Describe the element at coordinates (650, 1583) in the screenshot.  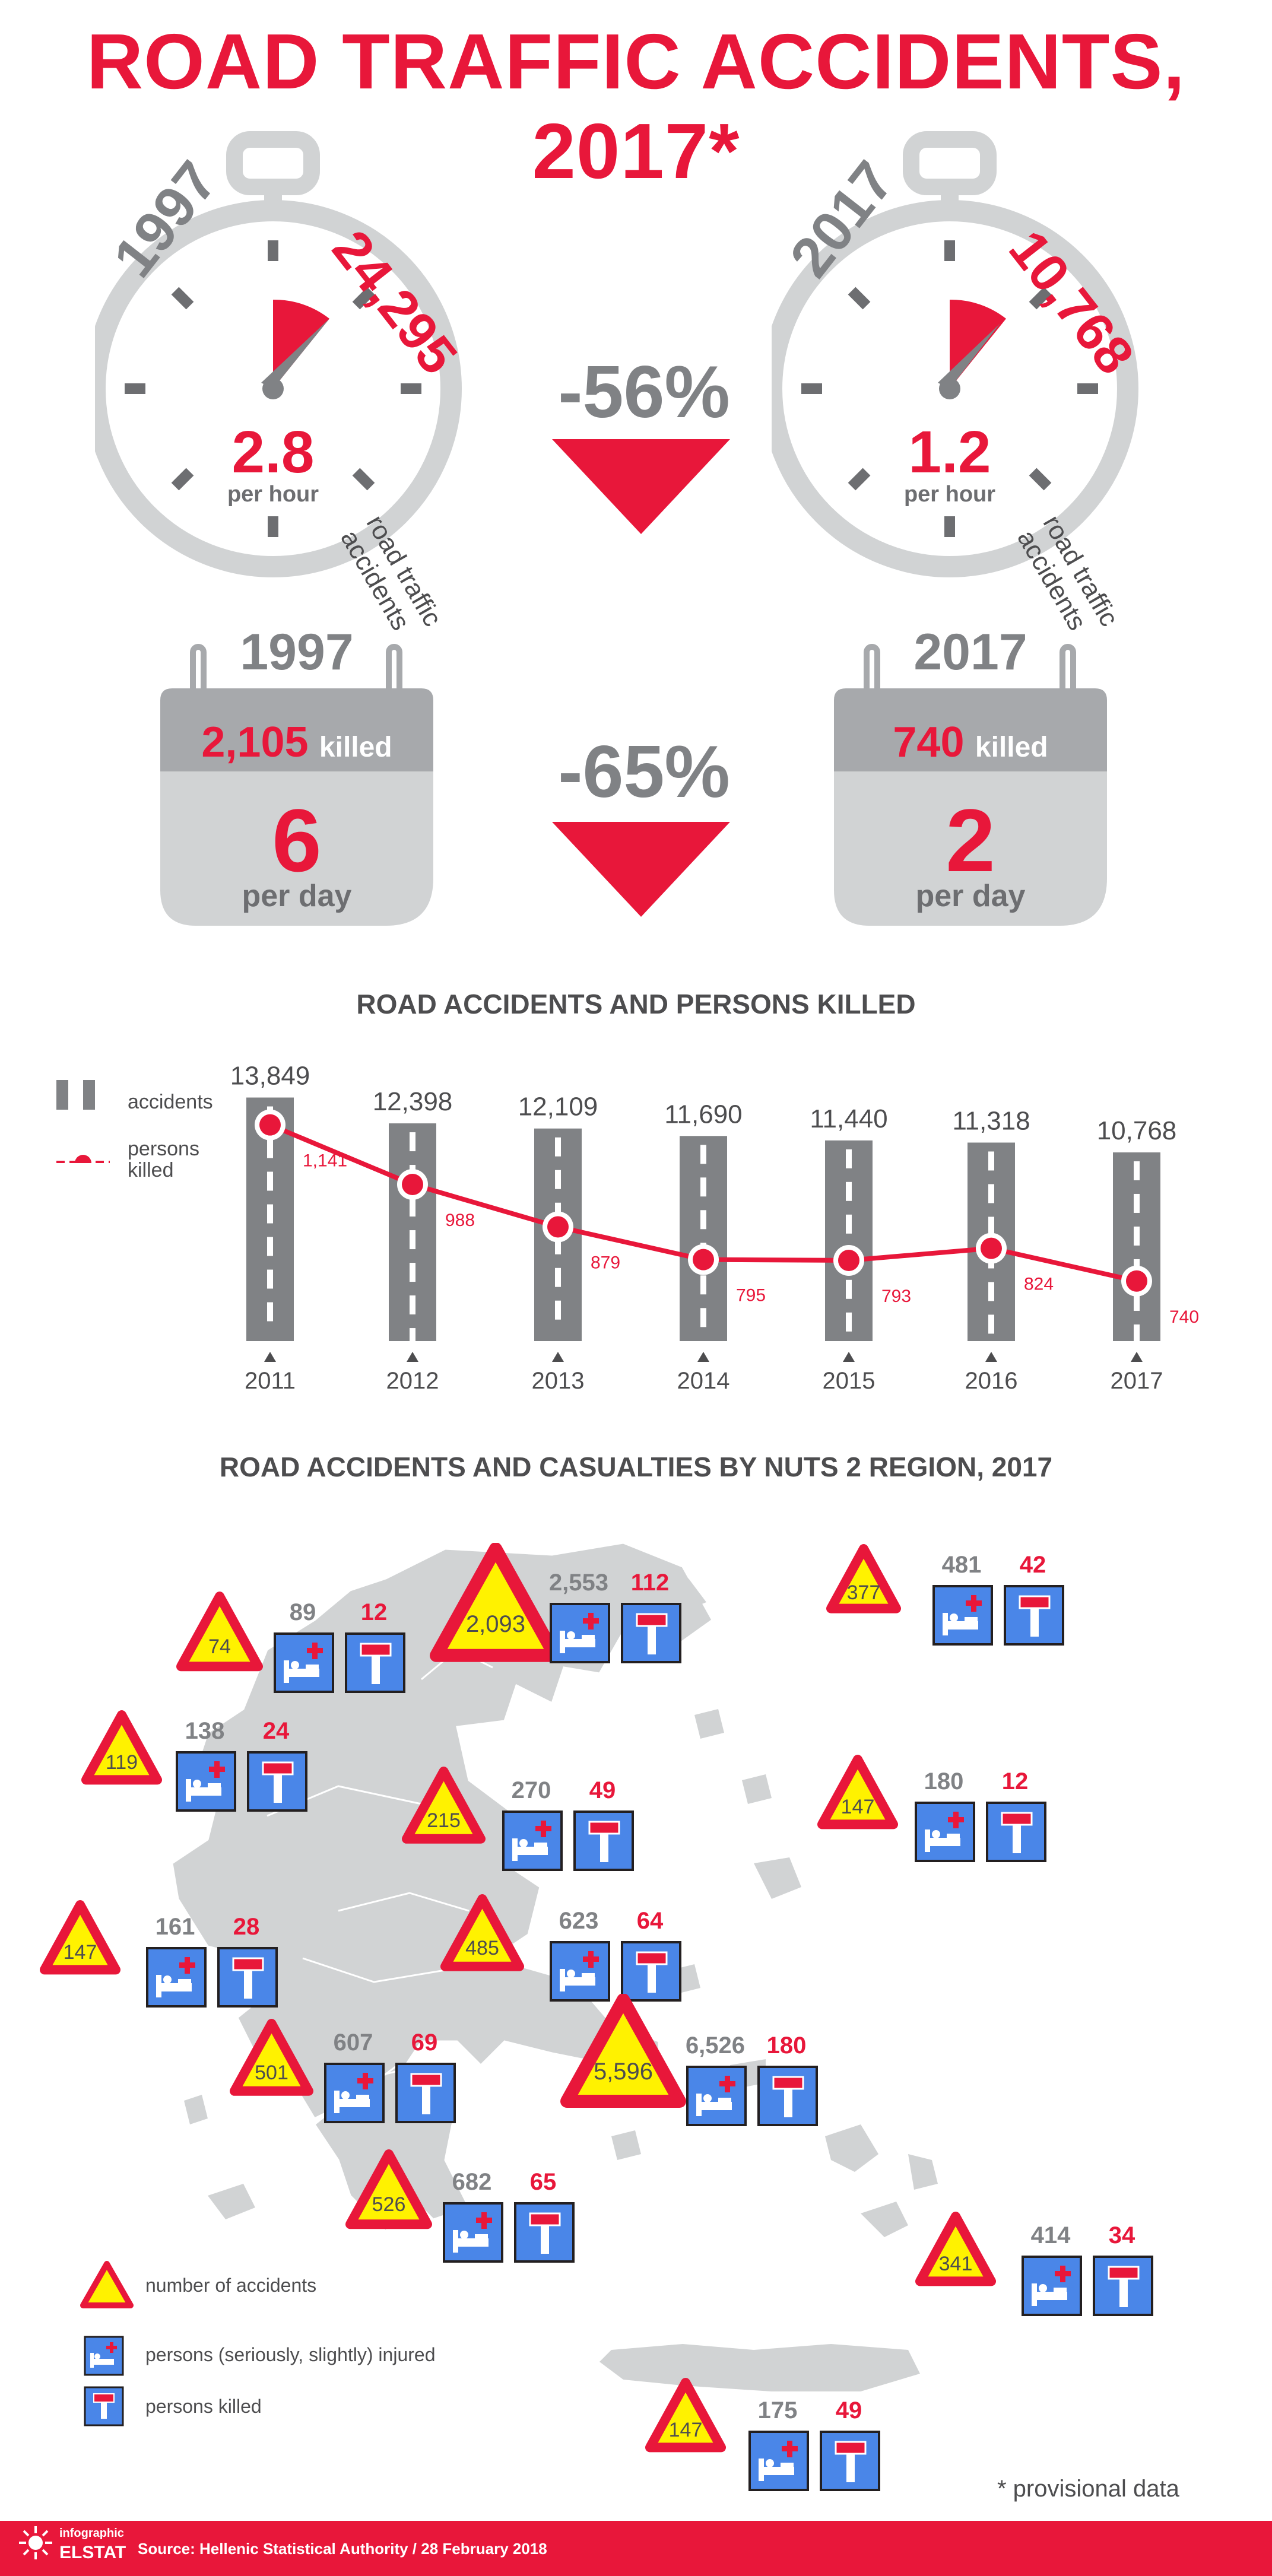
I see `region-killed-count: 112` at that location.